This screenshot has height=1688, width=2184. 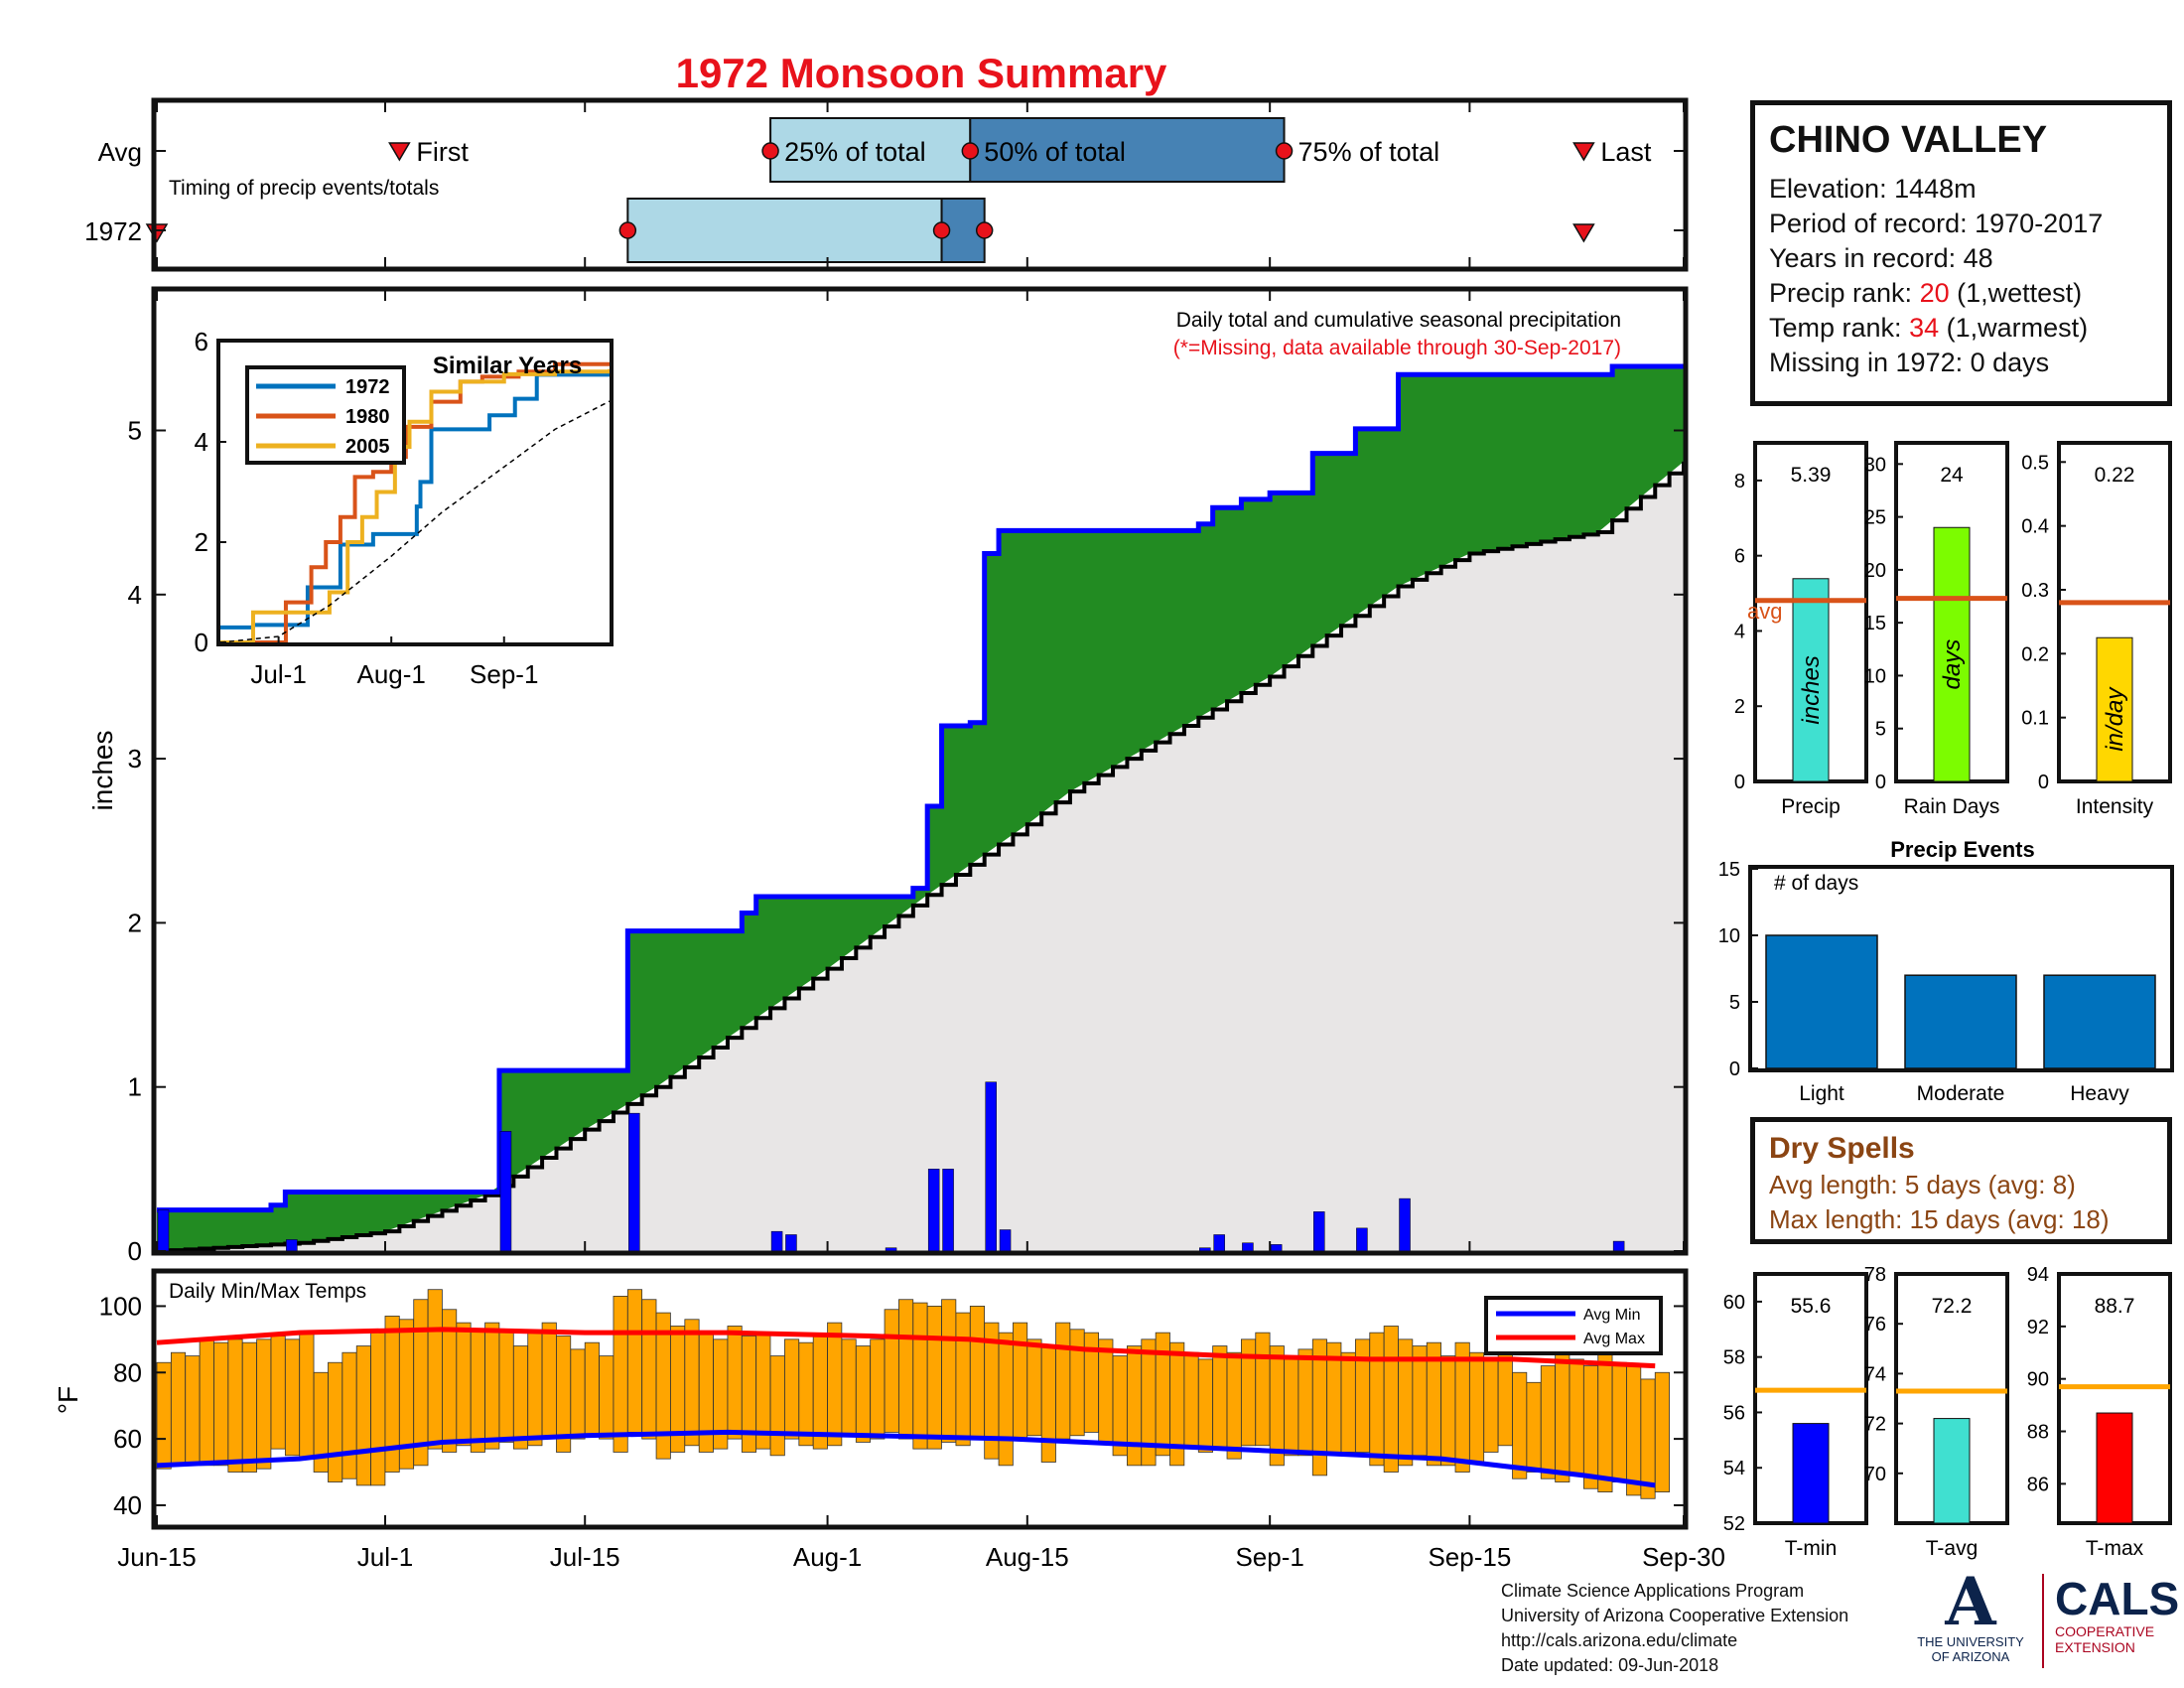 I want to click on stat-ytick-label: 94, so click(x=2038, y=1275).